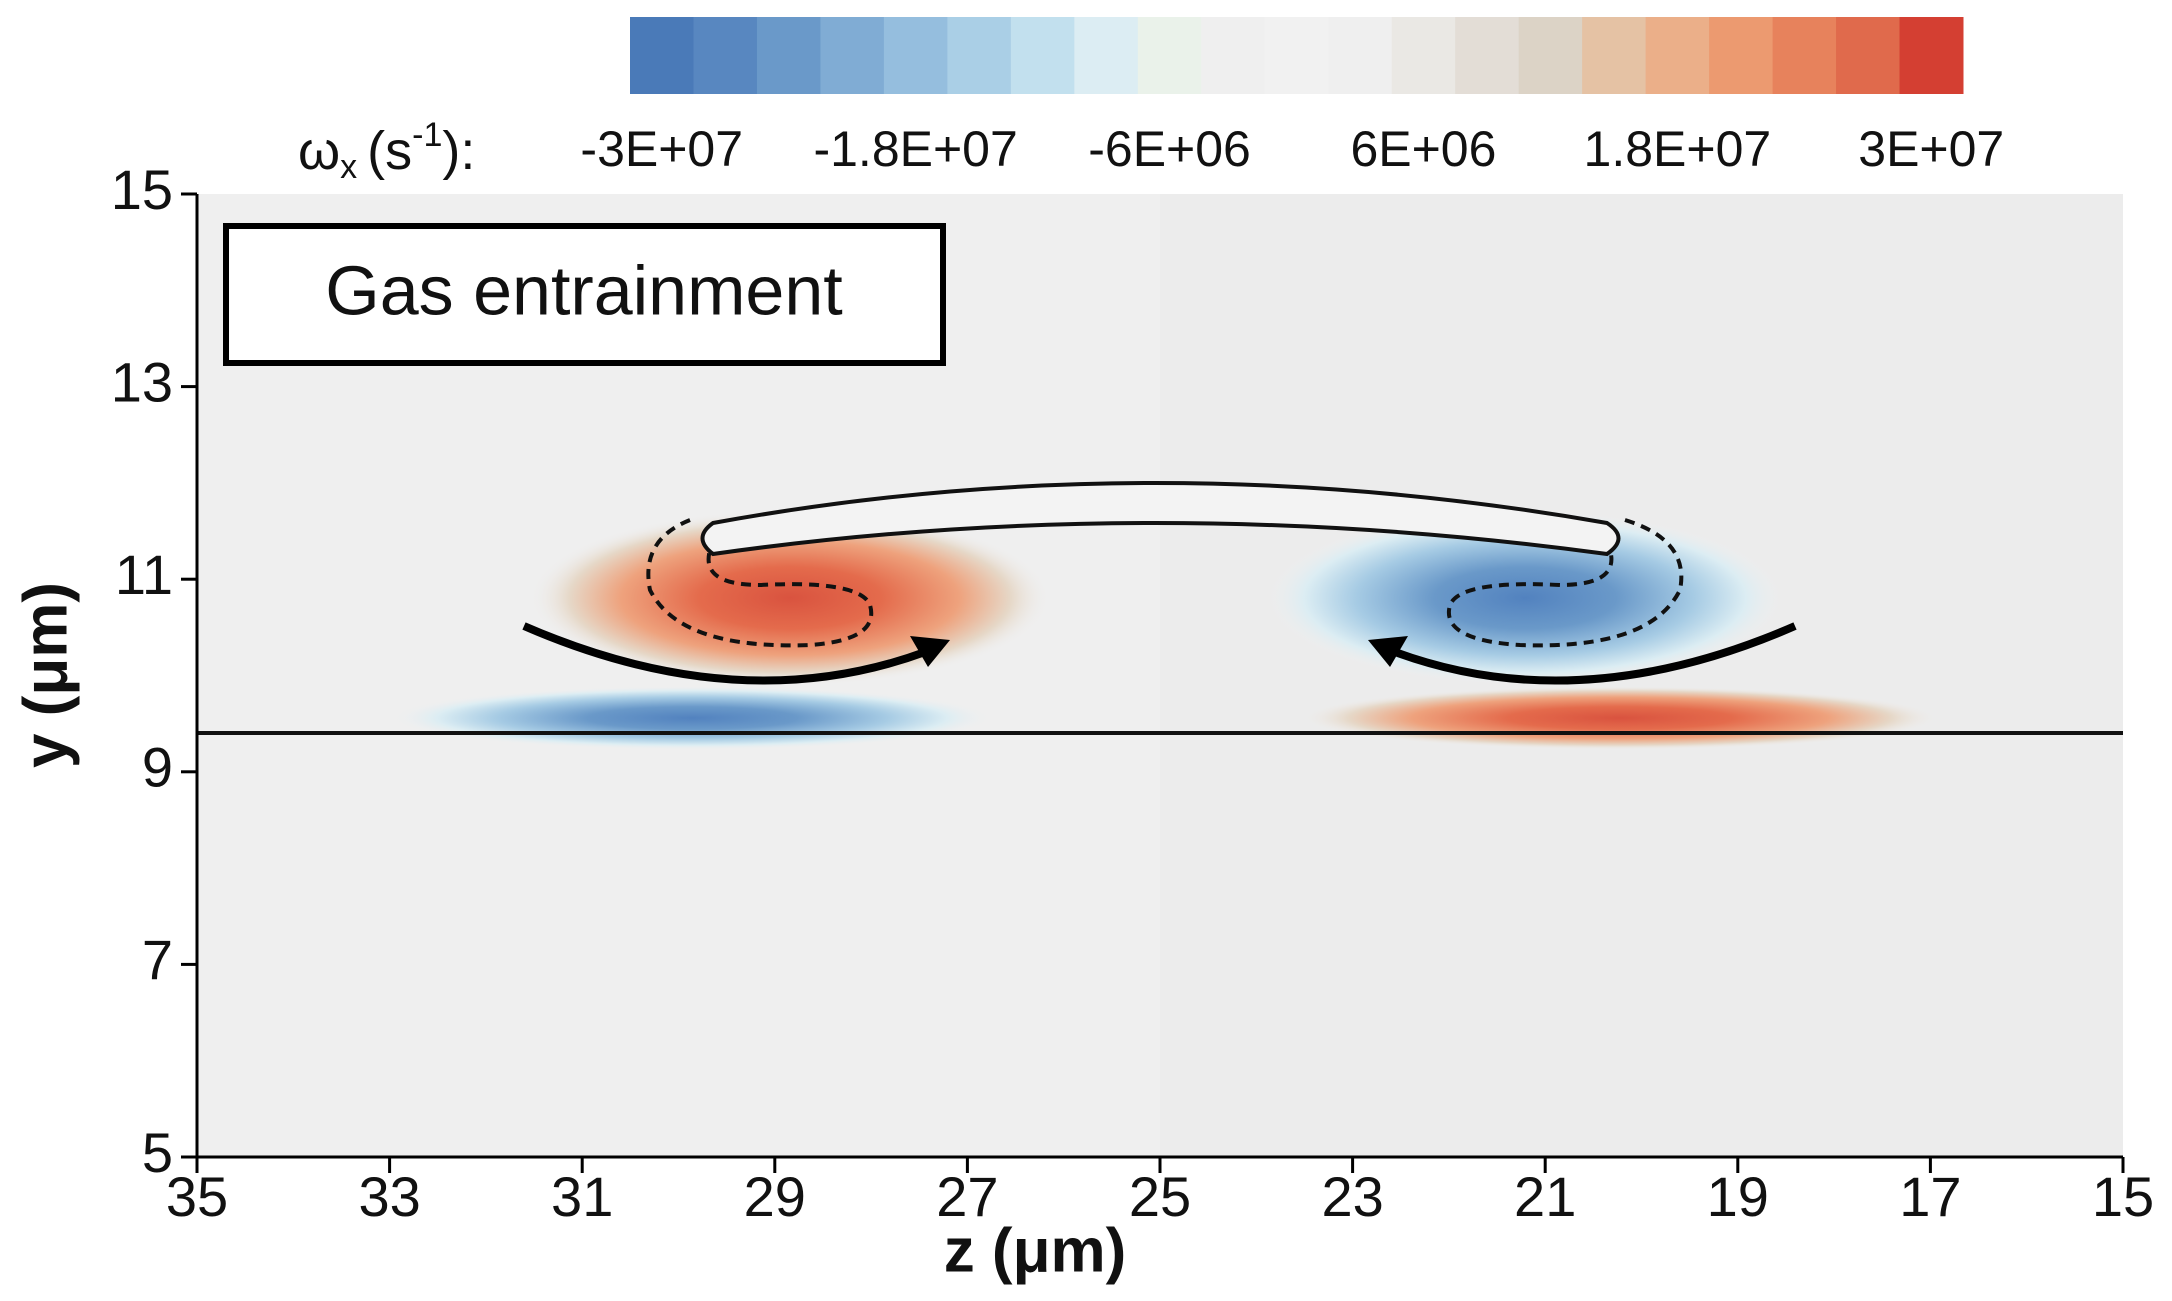 This screenshot has height=1301, width=2172. Describe the element at coordinates (389, 1196) in the screenshot. I see `x-tick-label: 33` at that location.